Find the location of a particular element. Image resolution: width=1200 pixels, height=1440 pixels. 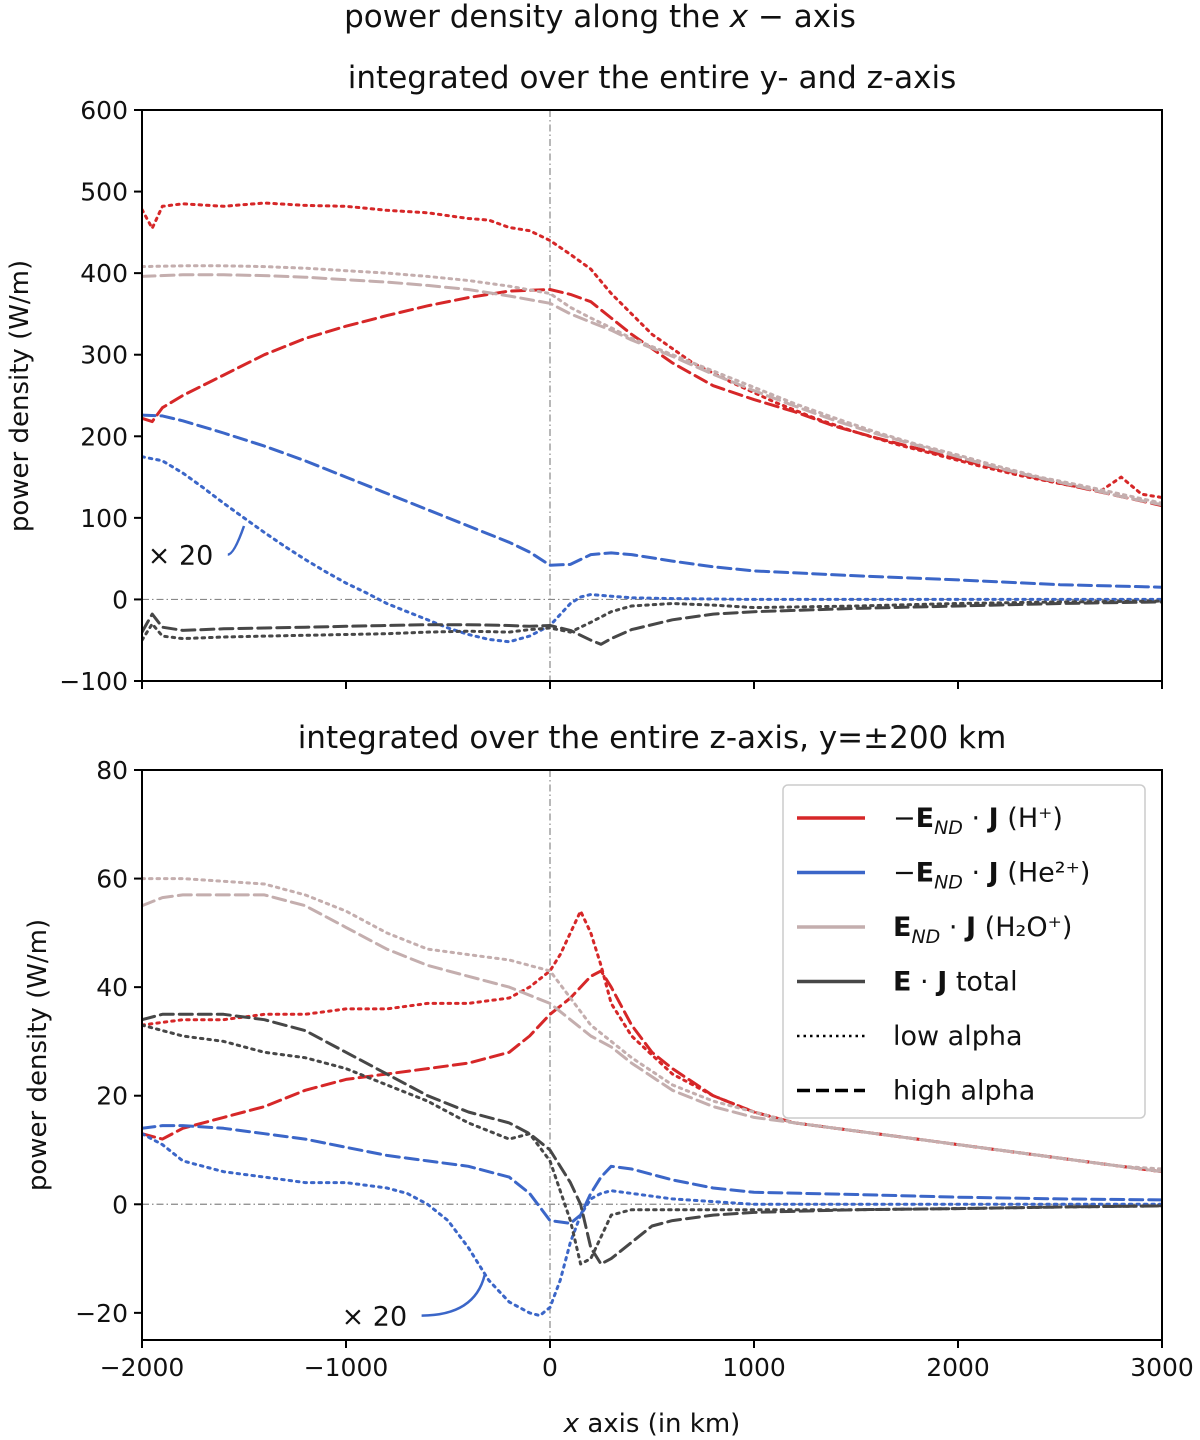

y-tick-label: 400 is located at coordinates (104, 273).